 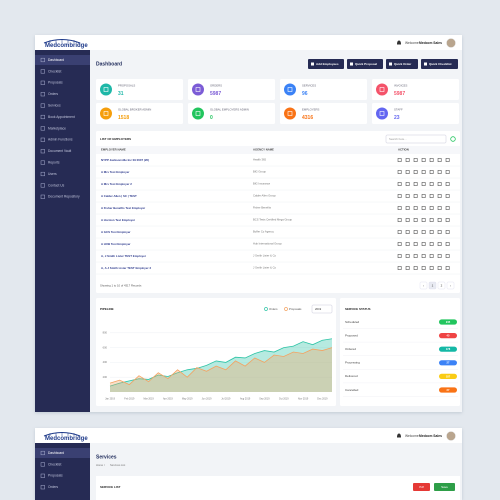 What do you see at coordinates (54, 105) in the screenshot?
I see `menu-item: Services` at bounding box center [54, 105].